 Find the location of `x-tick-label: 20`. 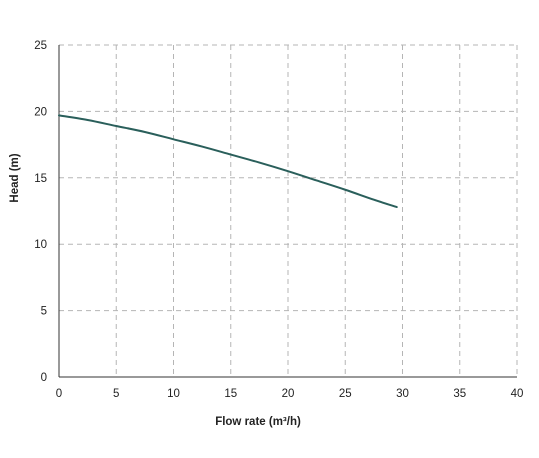

x-tick-label: 20 is located at coordinates (288, 394).